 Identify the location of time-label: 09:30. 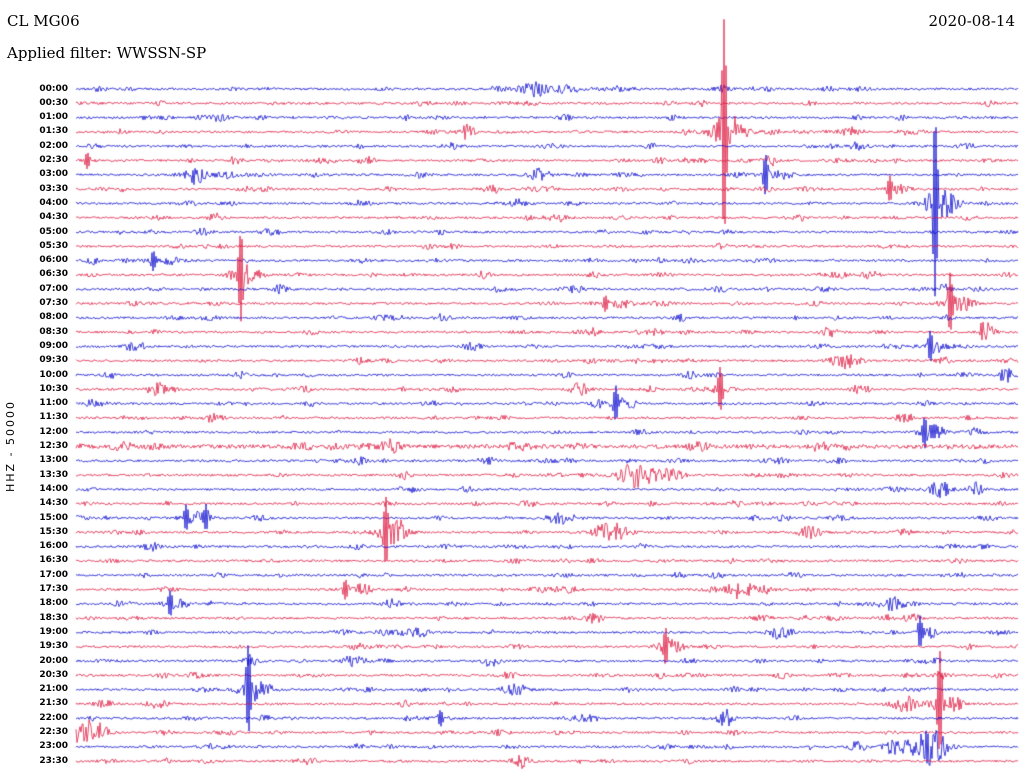
(53, 360).